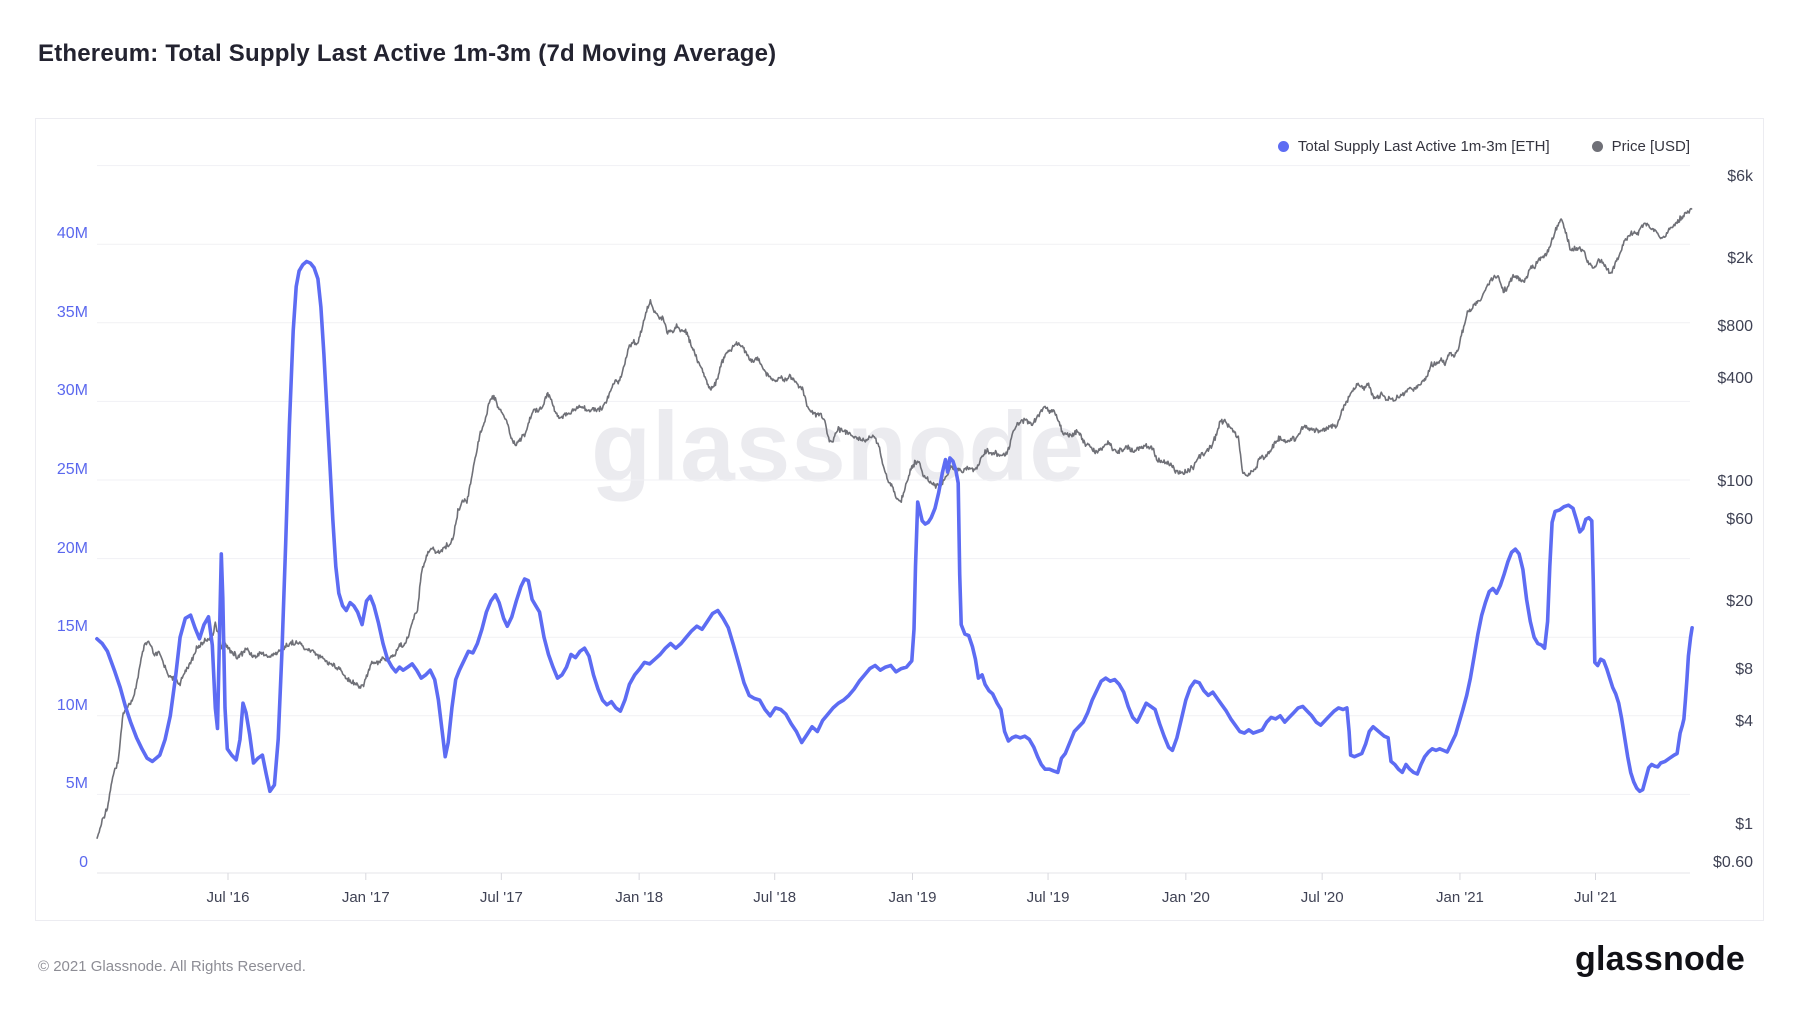 Image resolution: width=1800 pixels, height=1013 pixels. Describe the element at coordinates (72, 234) in the screenshot. I see `left-axis-tick-label: 40M` at that location.